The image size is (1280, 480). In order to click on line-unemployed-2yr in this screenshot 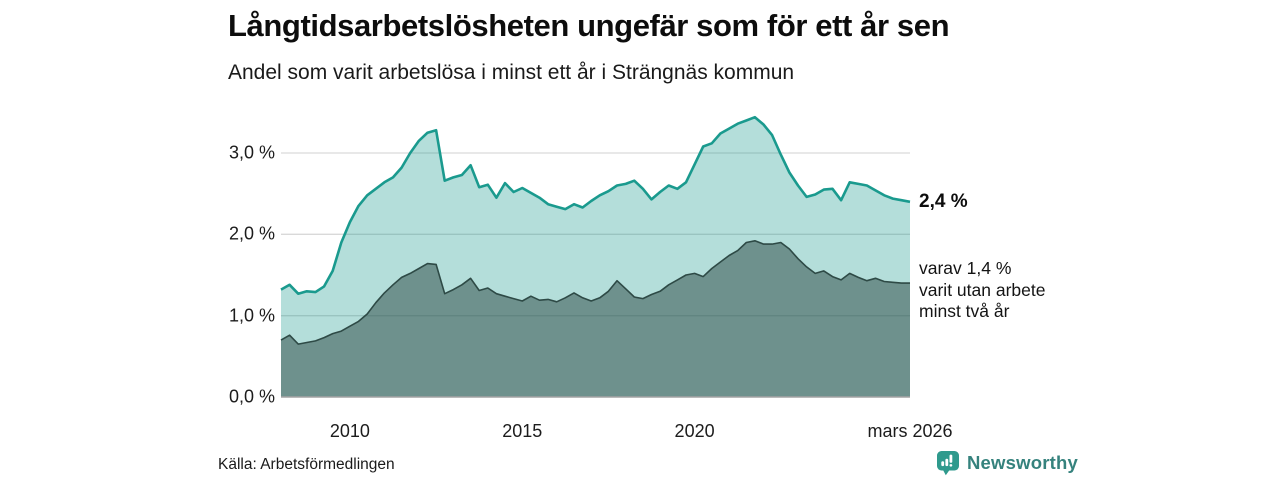, I will do `click(595, 292)`.